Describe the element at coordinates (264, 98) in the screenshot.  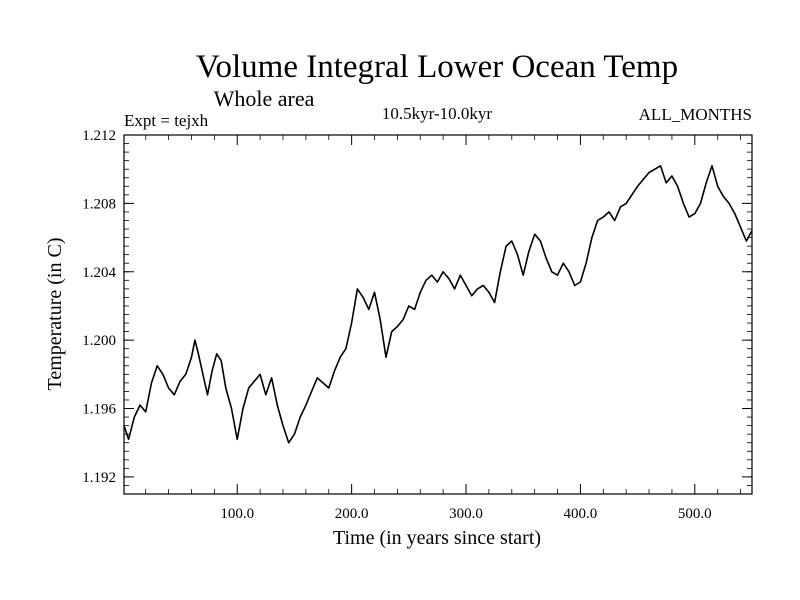
I see `chart-subtitle: Whole area` at that location.